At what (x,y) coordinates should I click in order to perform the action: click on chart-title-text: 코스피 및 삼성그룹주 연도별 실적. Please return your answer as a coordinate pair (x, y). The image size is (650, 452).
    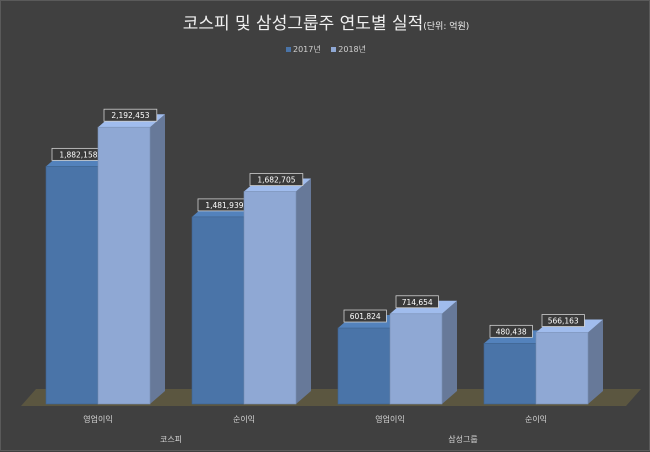
    Looking at the image, I should click on (303, 24).